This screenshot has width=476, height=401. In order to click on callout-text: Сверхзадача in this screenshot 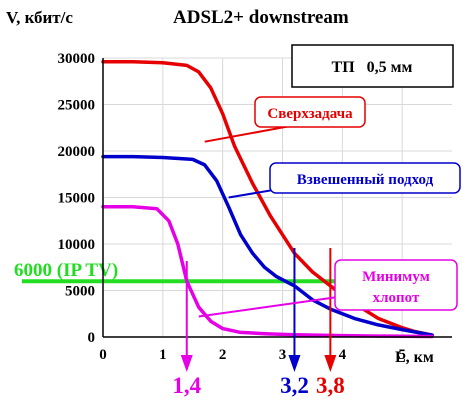, I will do `click(310, 114)`.